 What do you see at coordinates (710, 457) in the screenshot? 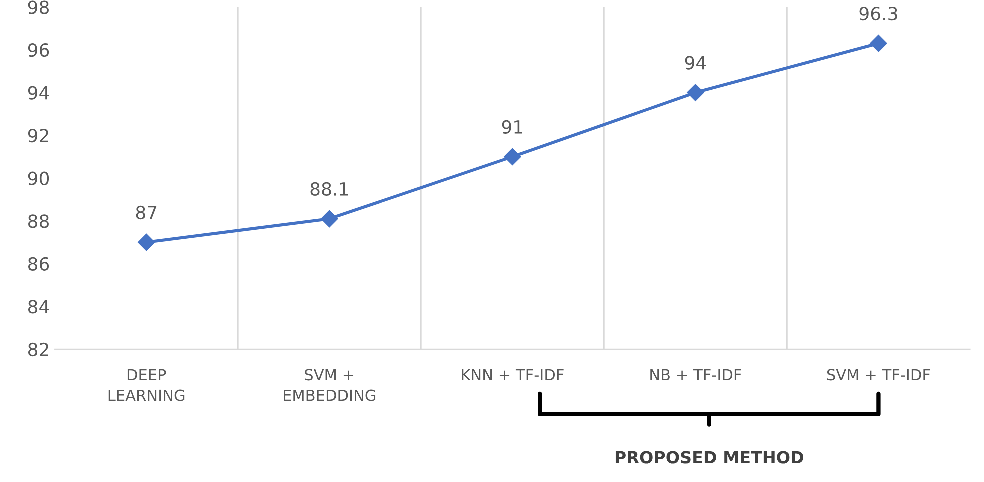
I see `text: PROPOSED METHOD` at bounding box center [710, 457].